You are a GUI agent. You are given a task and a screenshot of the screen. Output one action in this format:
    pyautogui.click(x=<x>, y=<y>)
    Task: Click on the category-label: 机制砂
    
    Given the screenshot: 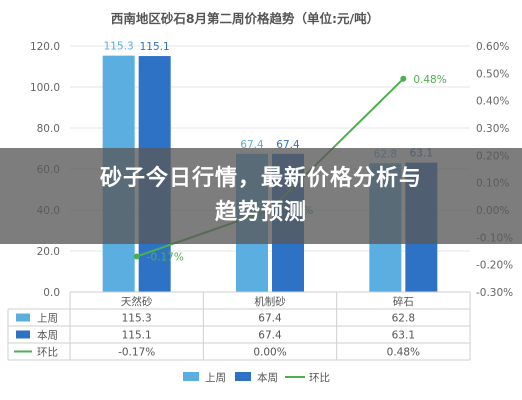 What is the action you would take?
    pyautogui.click(x=270, y=301)
    